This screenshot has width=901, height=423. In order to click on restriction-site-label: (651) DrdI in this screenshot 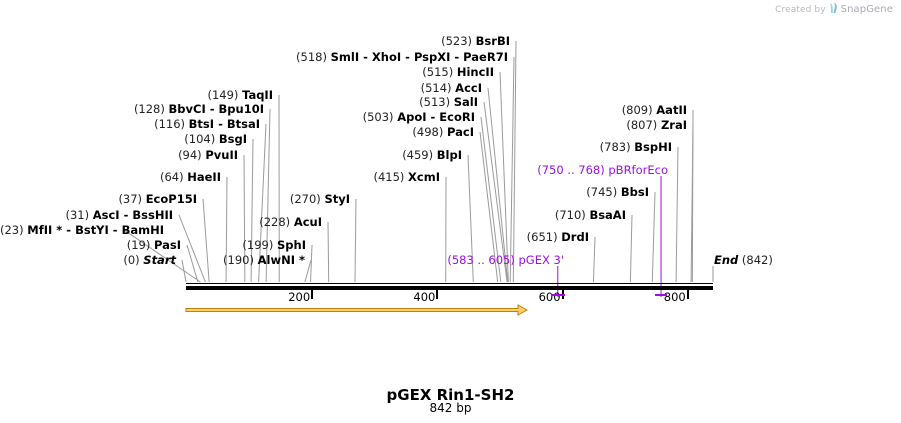, I will do `click(294, 237)`.